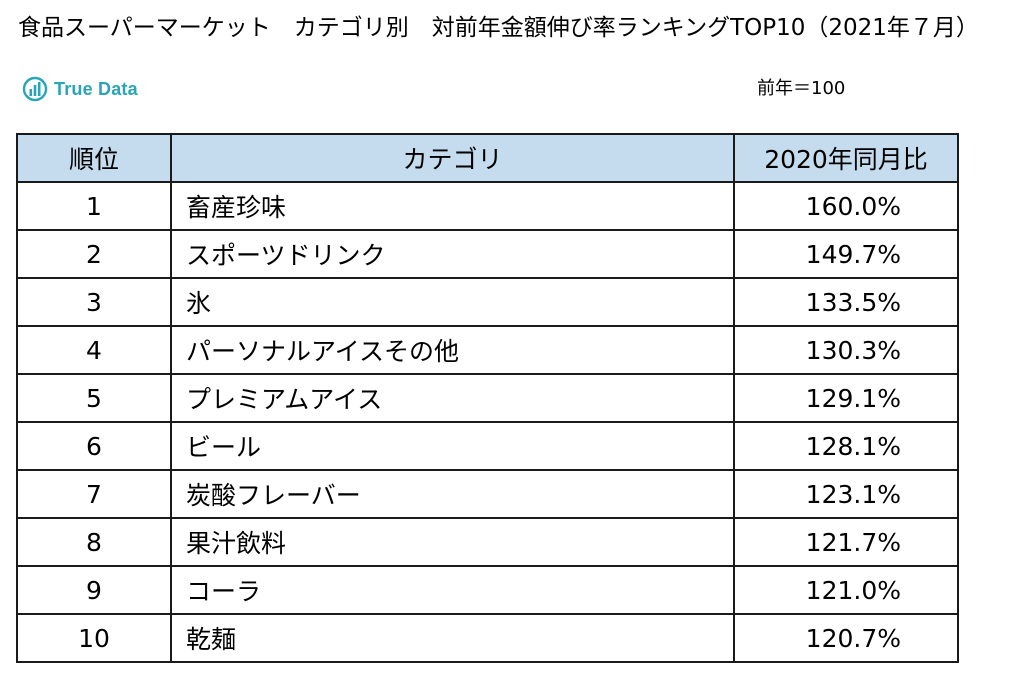  Describe the element at coordinates (452, 398) in the screenshot. I see `category-cell: プレミアムアイス` at that location.